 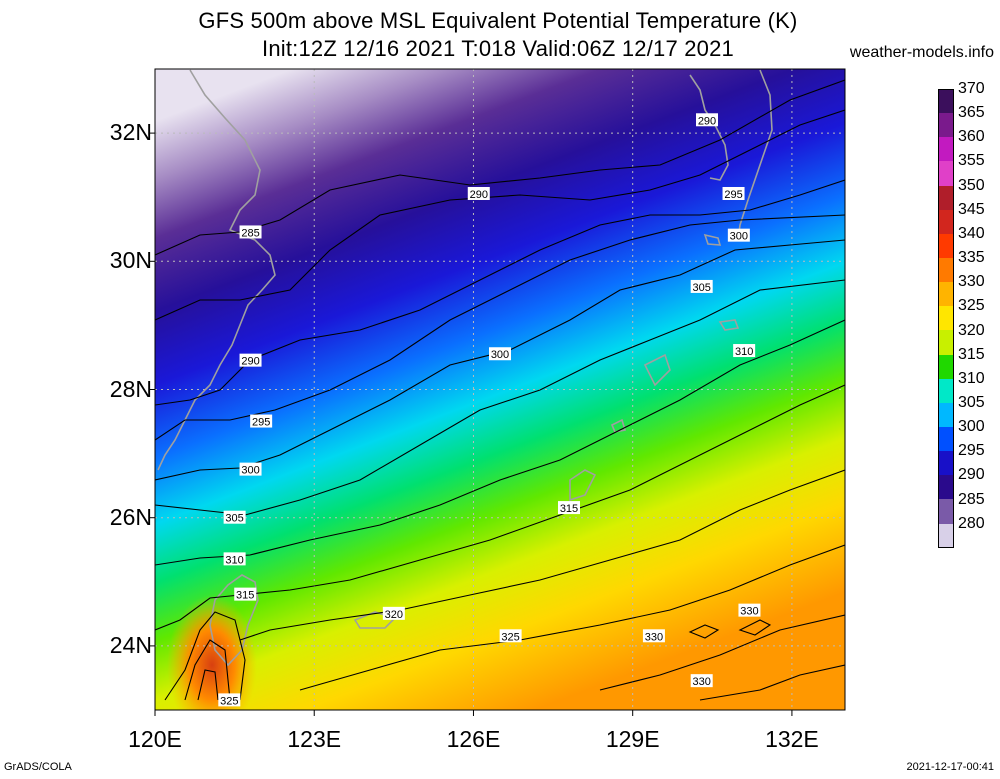 I want to click on colorbar-tick-355: 355, so click(x=971, y=161).